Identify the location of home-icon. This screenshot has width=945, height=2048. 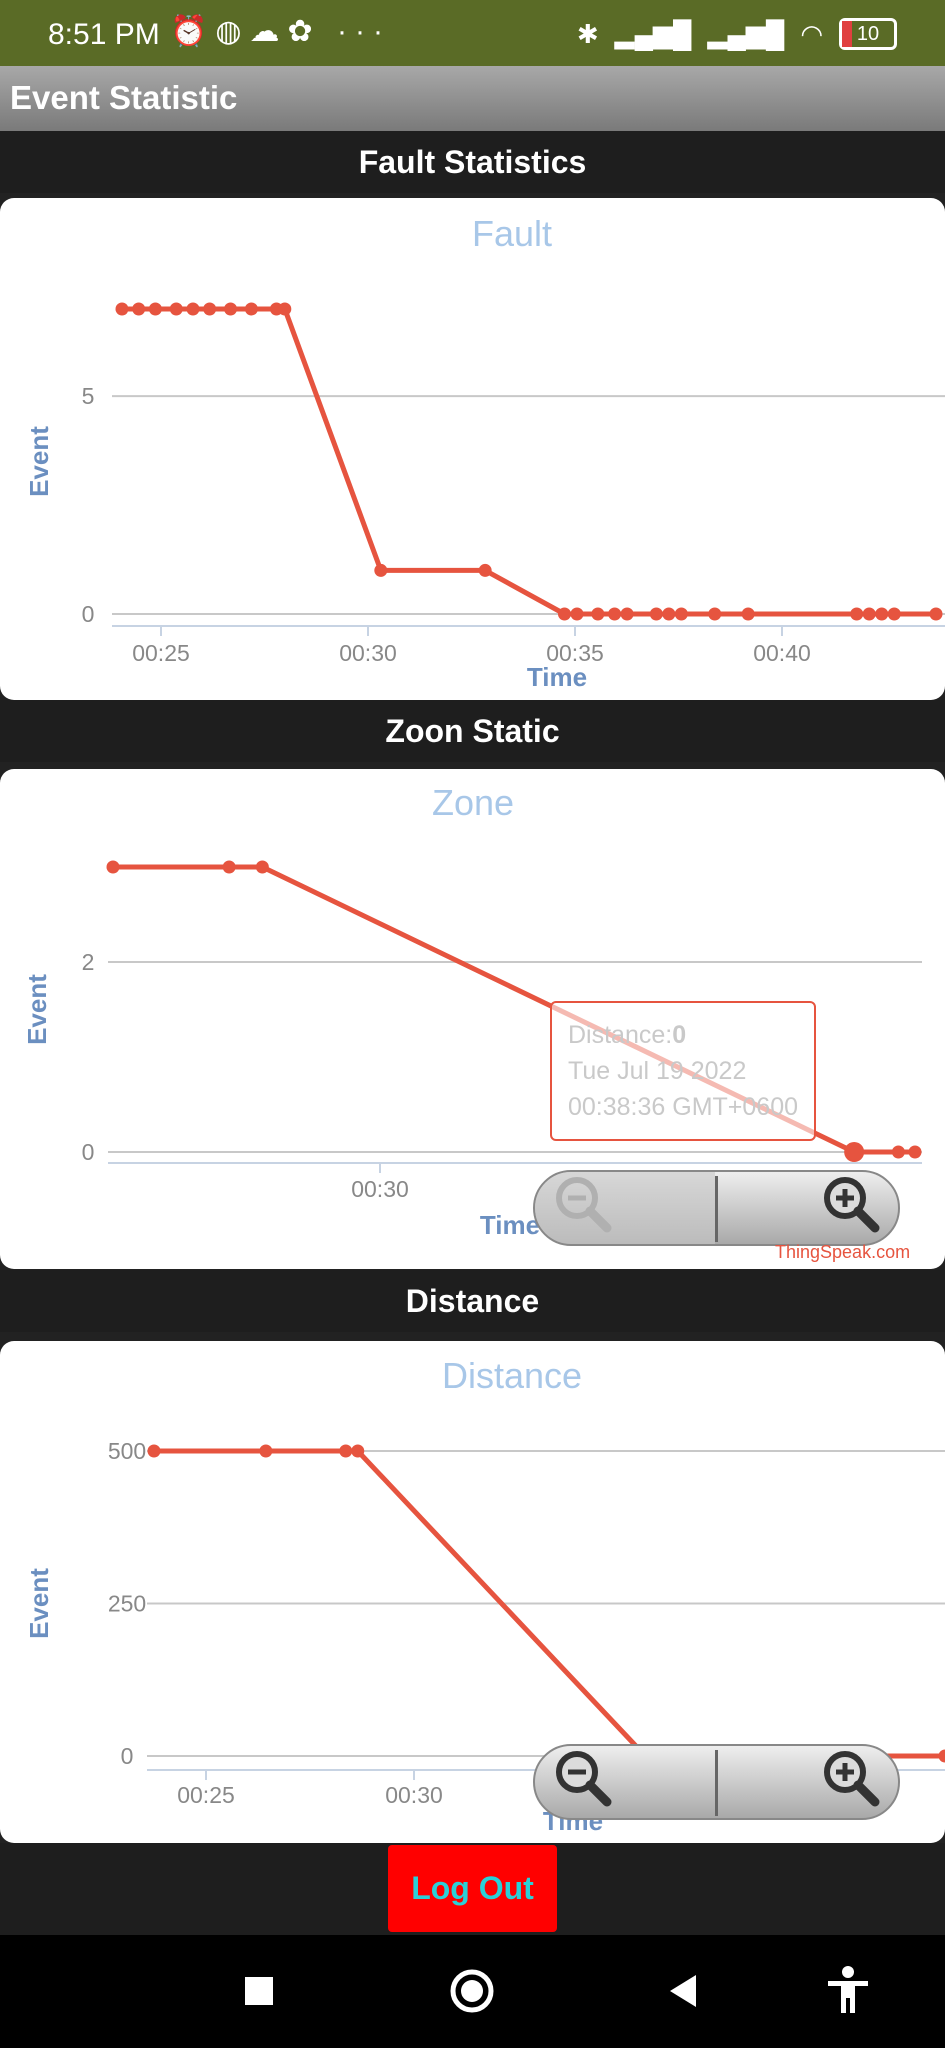
(472, 1991).